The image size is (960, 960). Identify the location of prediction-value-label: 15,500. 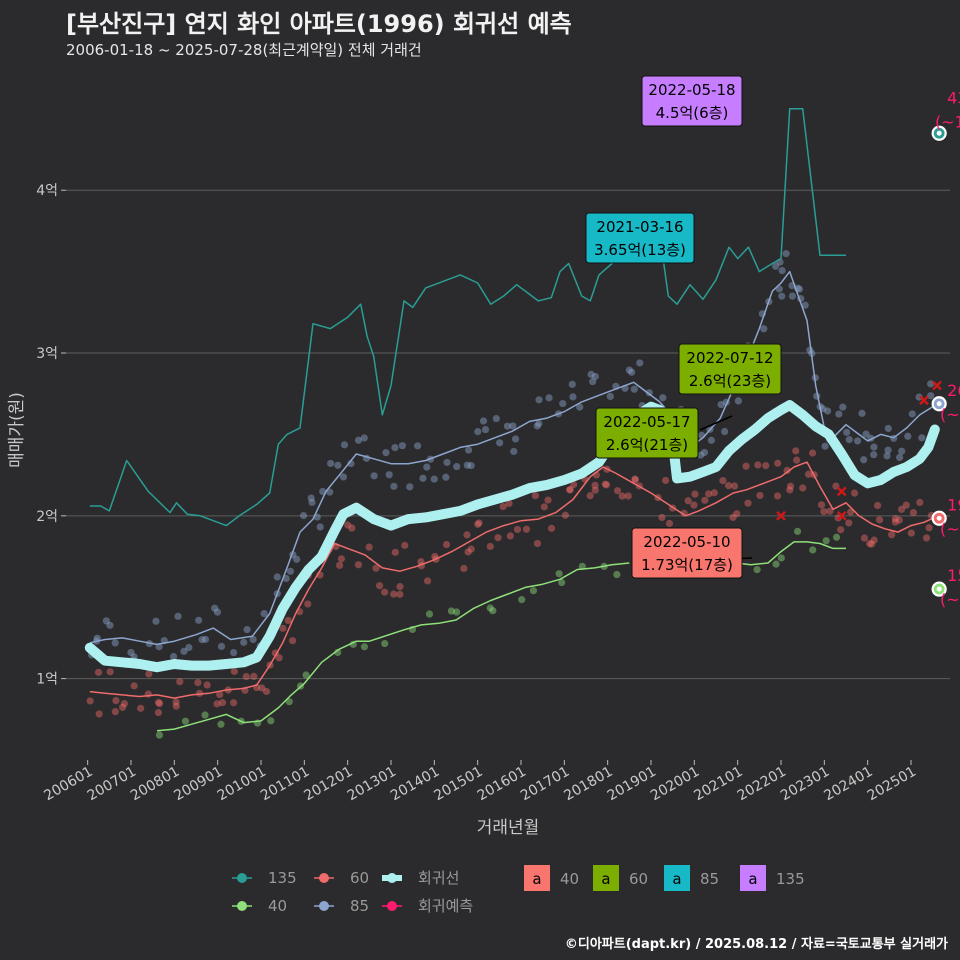
(953, 575).